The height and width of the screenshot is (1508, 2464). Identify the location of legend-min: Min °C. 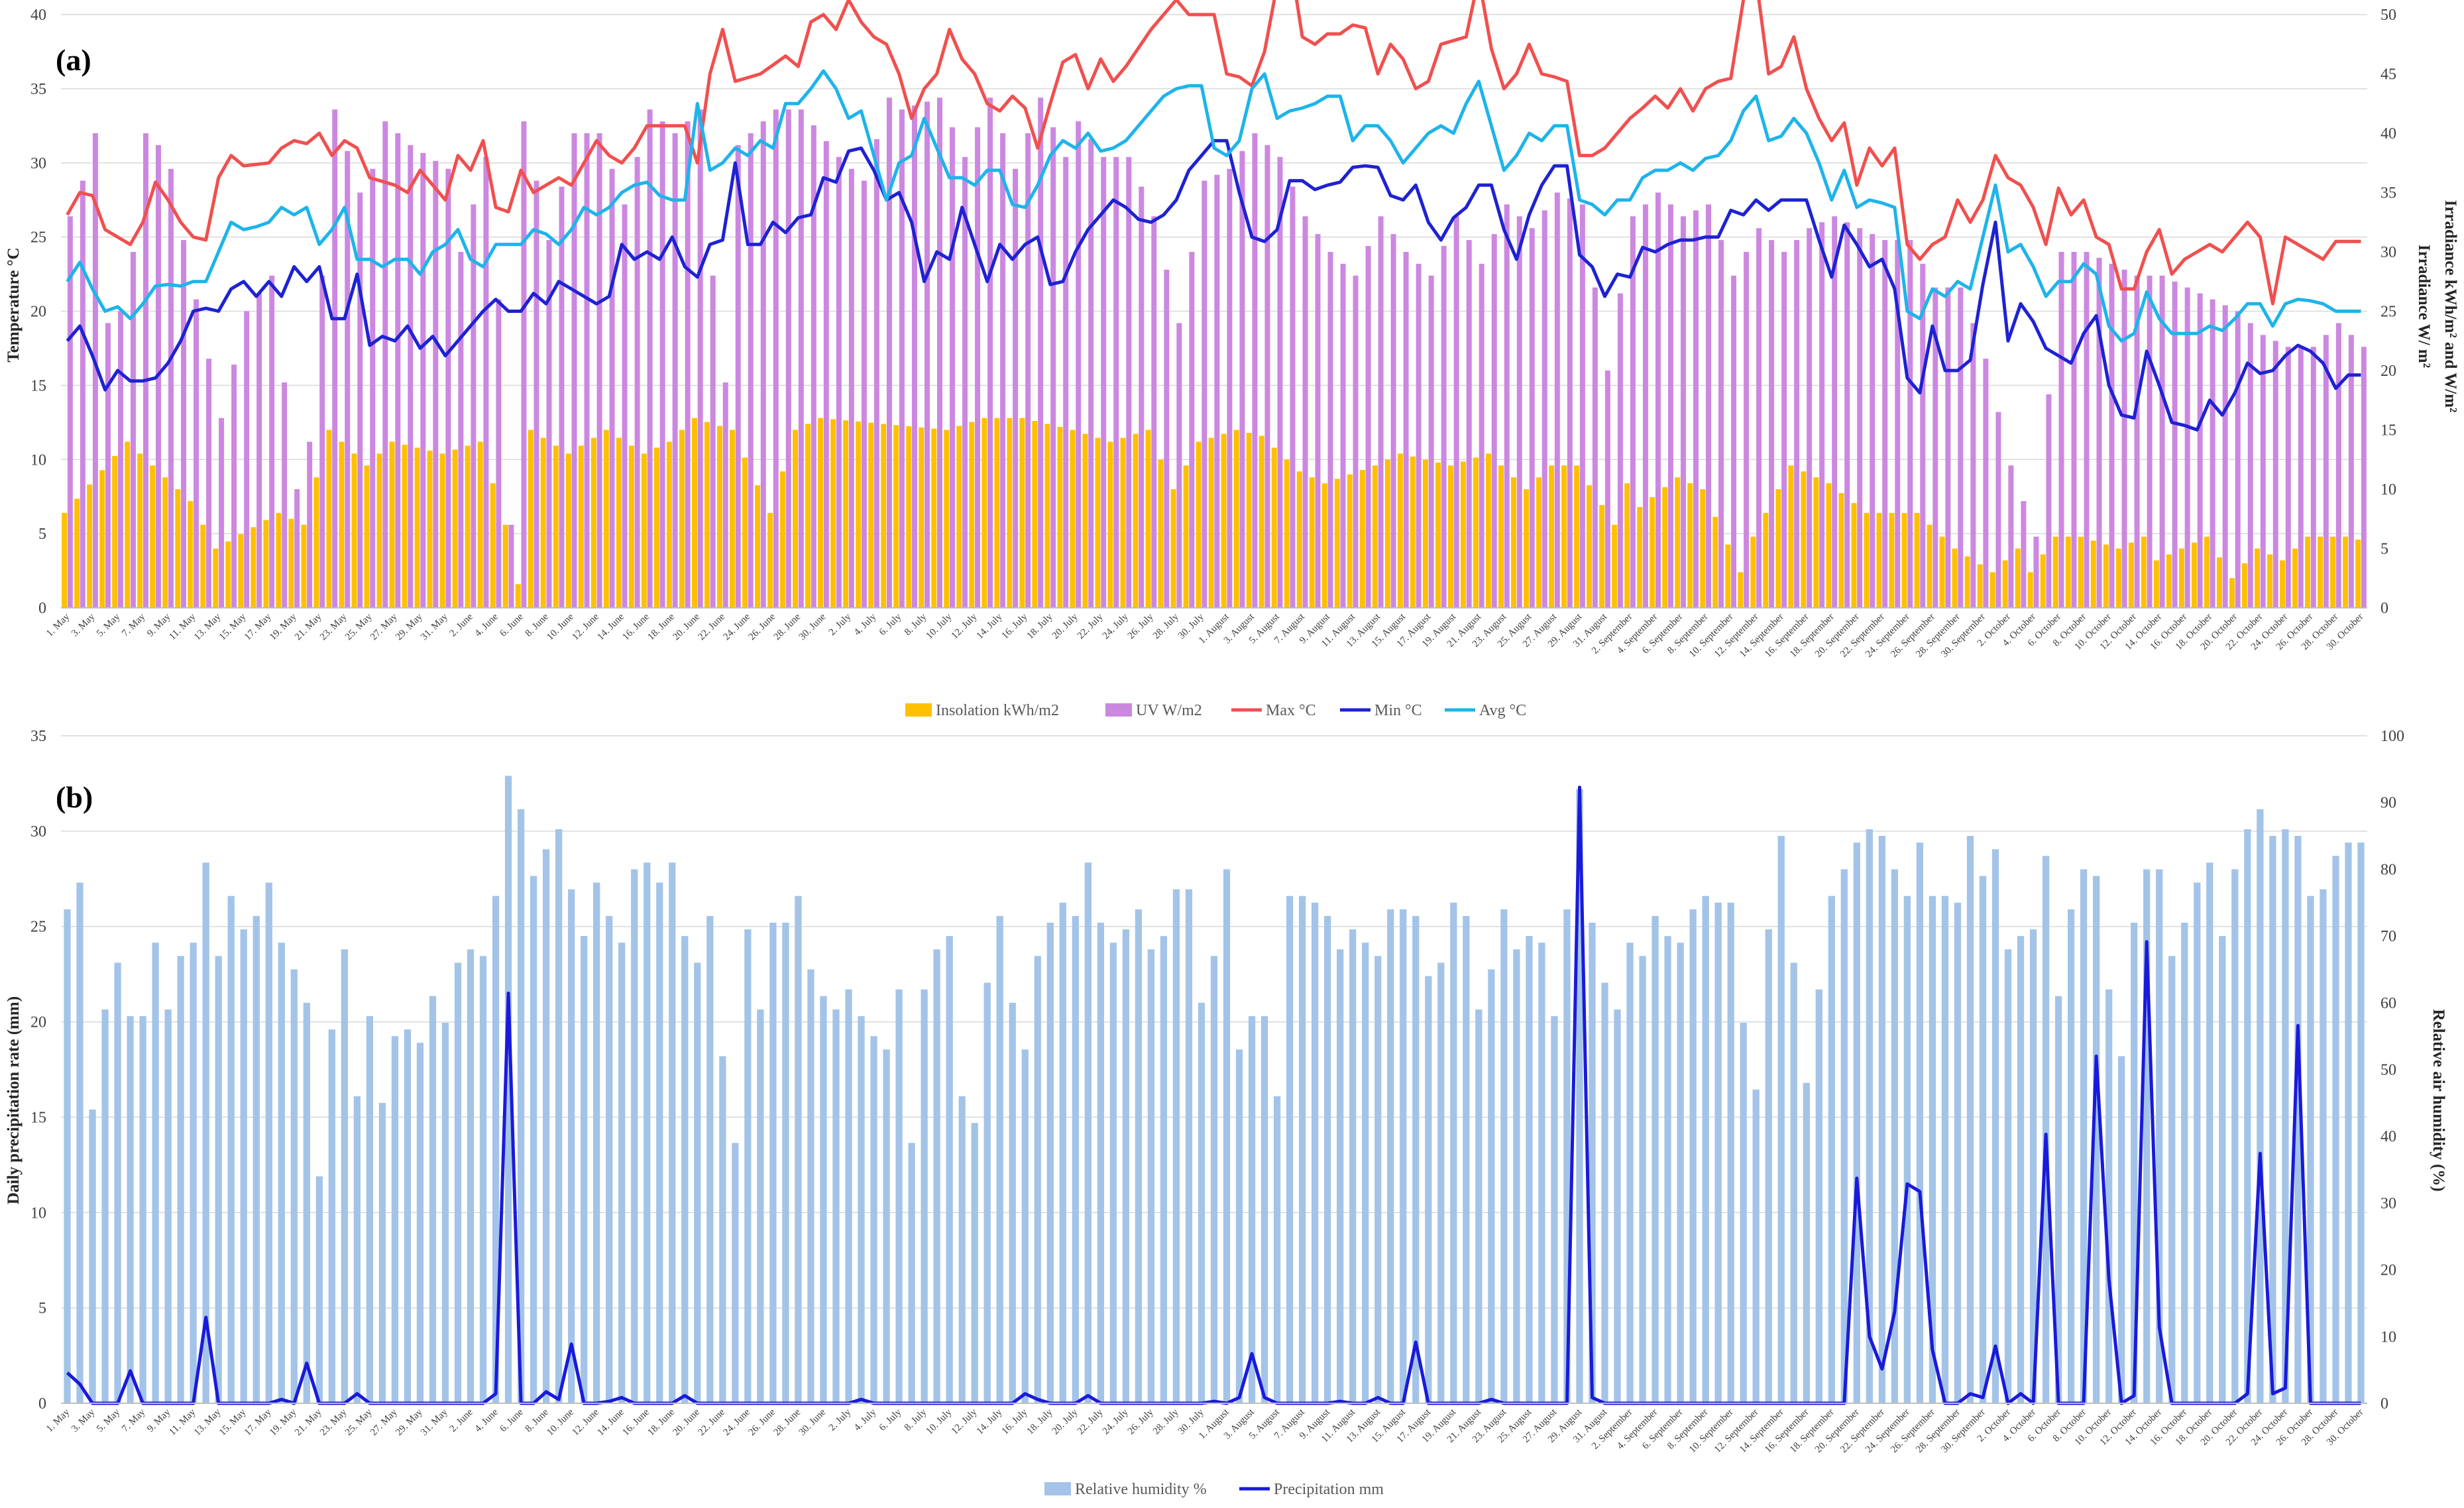
(1381, 710).